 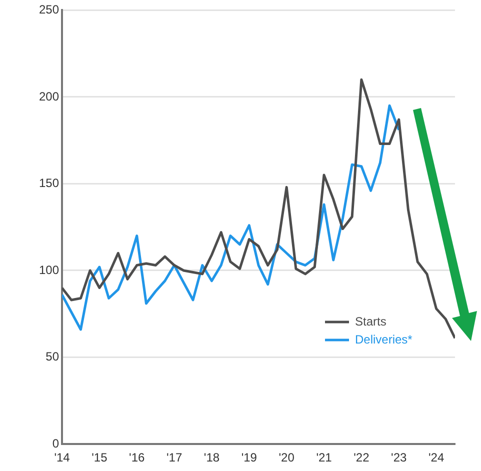 I want to click on x-tick-label: '20, so click(x=286, y=457).